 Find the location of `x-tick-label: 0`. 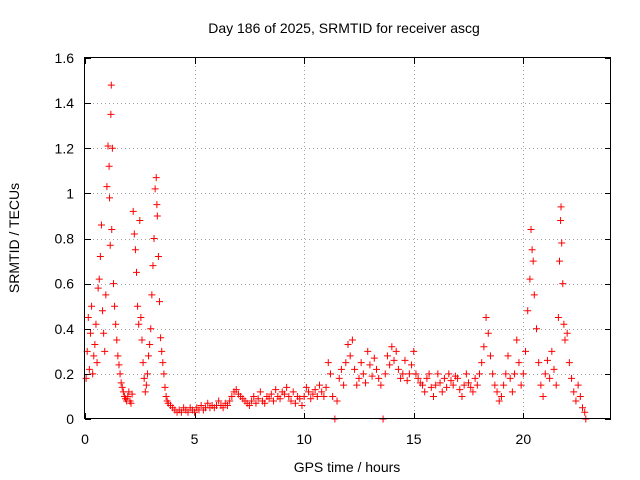

x-tick-label: 0 is located at coordinates (85, 439).